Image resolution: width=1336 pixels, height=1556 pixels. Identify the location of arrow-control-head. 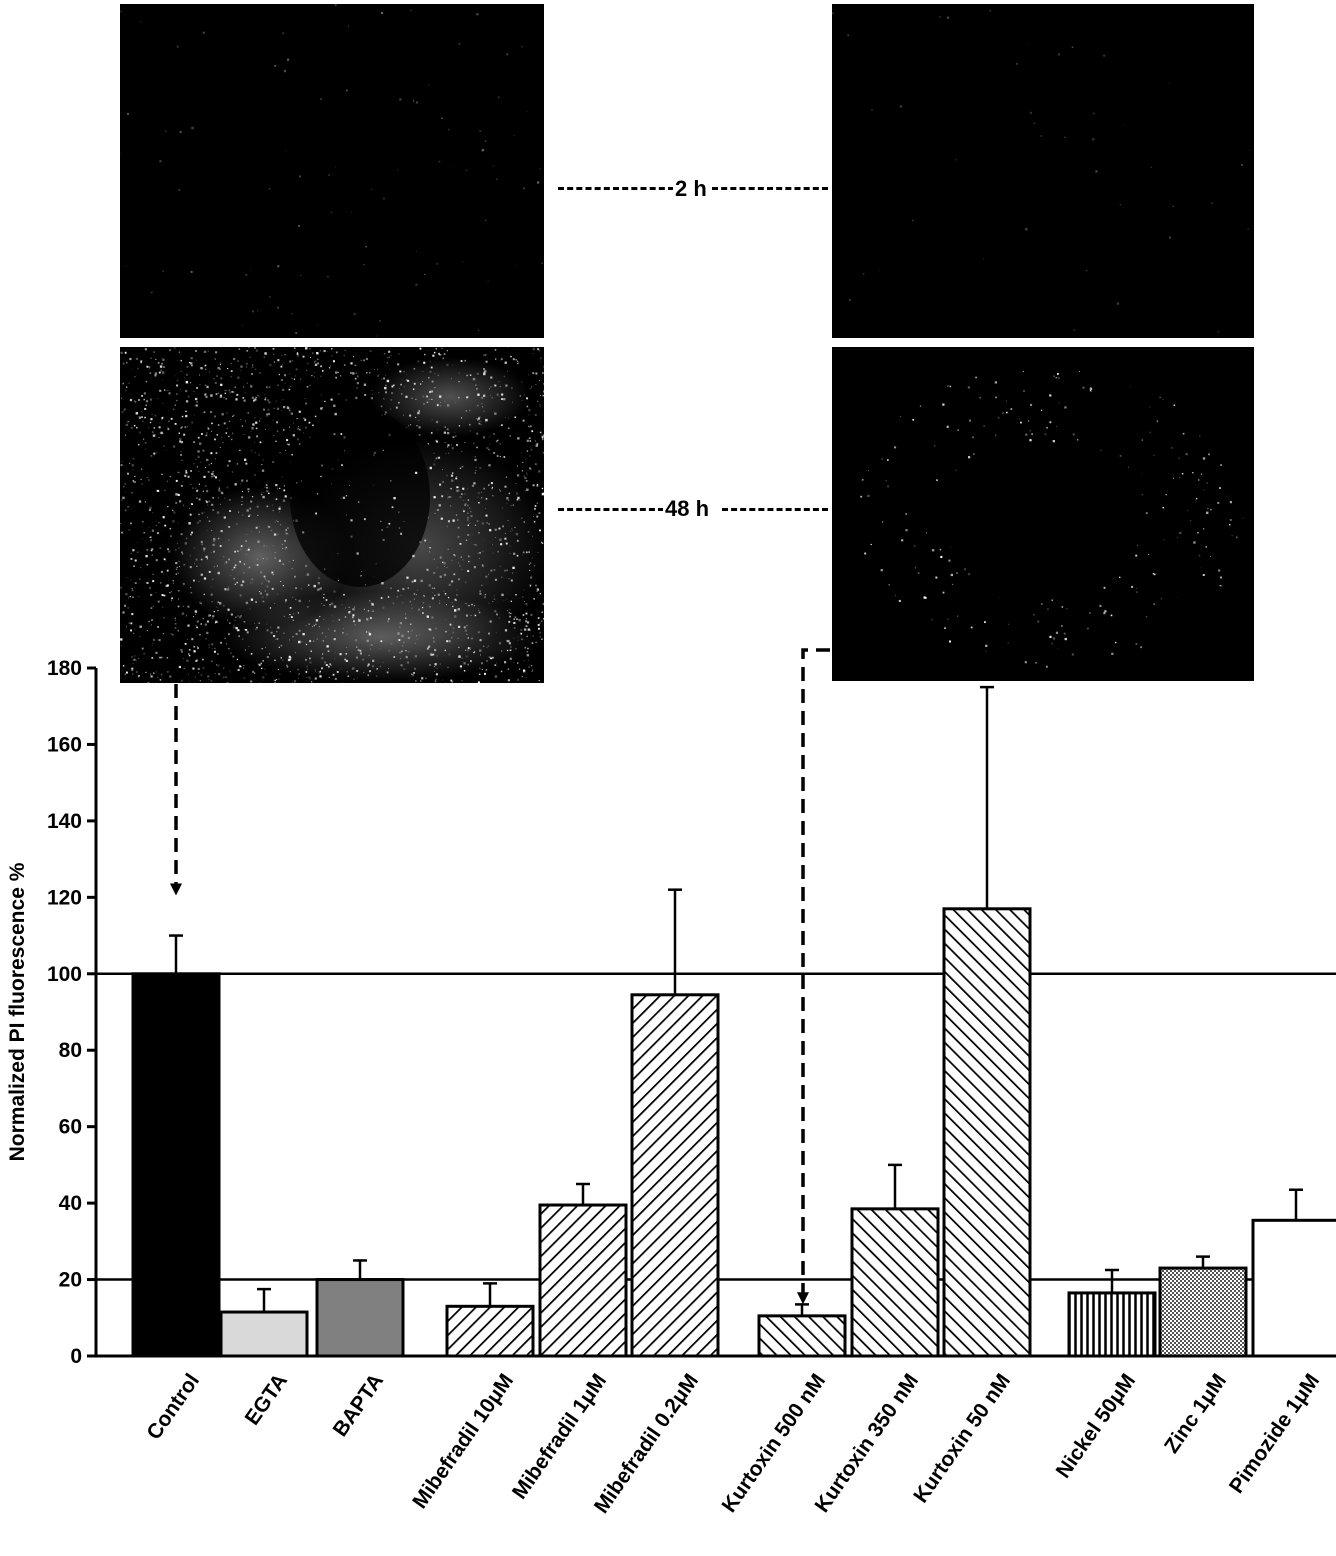
(176, 890).